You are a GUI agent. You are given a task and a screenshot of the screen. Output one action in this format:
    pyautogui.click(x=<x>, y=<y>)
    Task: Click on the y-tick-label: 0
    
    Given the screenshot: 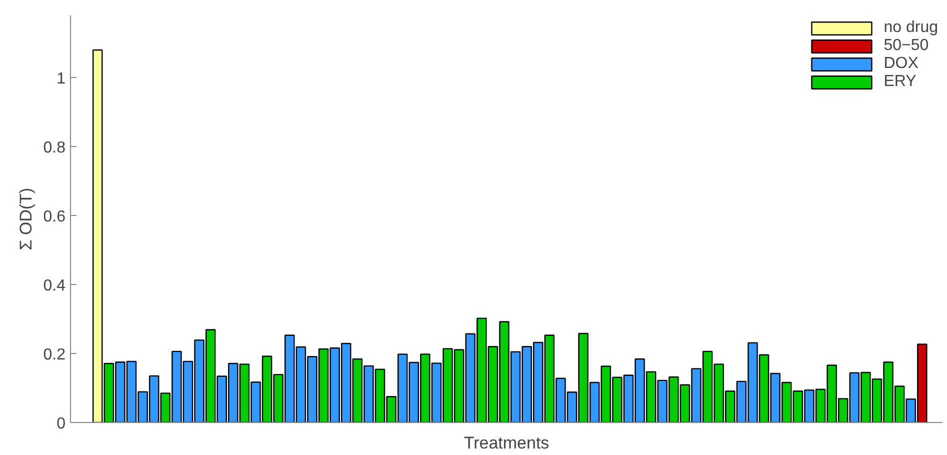 What is the action you would take?
    pyautogui.click(x=61, y=424)
    